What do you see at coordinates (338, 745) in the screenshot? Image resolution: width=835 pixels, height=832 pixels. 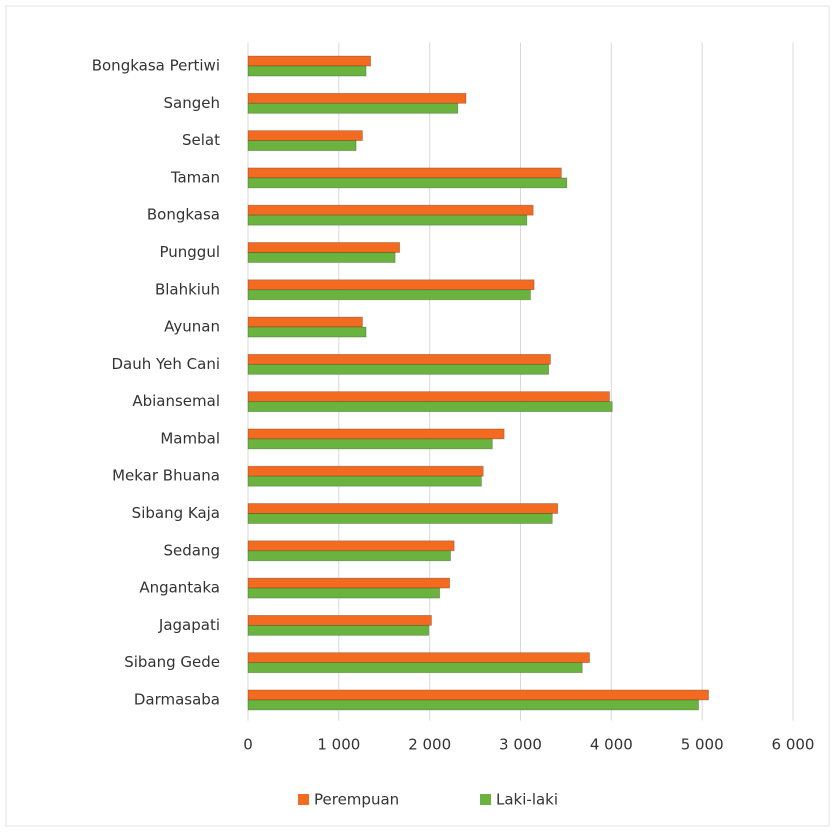 I see `x-tick-label: 1 000` at bounding box center [338, 745].